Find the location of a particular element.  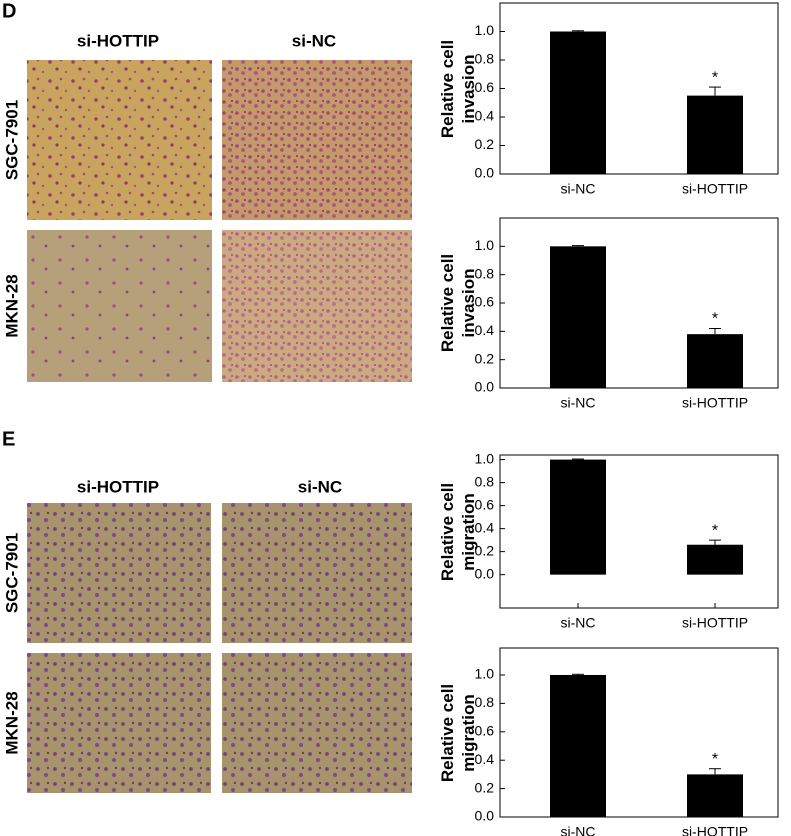

panel-label: D is located at coordinates (9, 11).